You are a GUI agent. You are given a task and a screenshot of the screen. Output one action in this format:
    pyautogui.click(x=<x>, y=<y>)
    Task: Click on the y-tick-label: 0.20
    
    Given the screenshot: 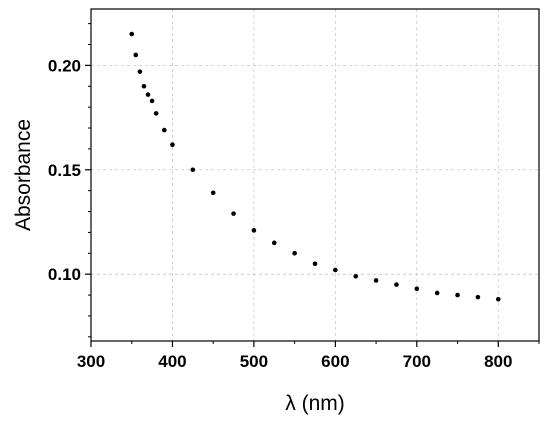 What is the action you would take?
    pyautogui.click(x=64, y=65)
    